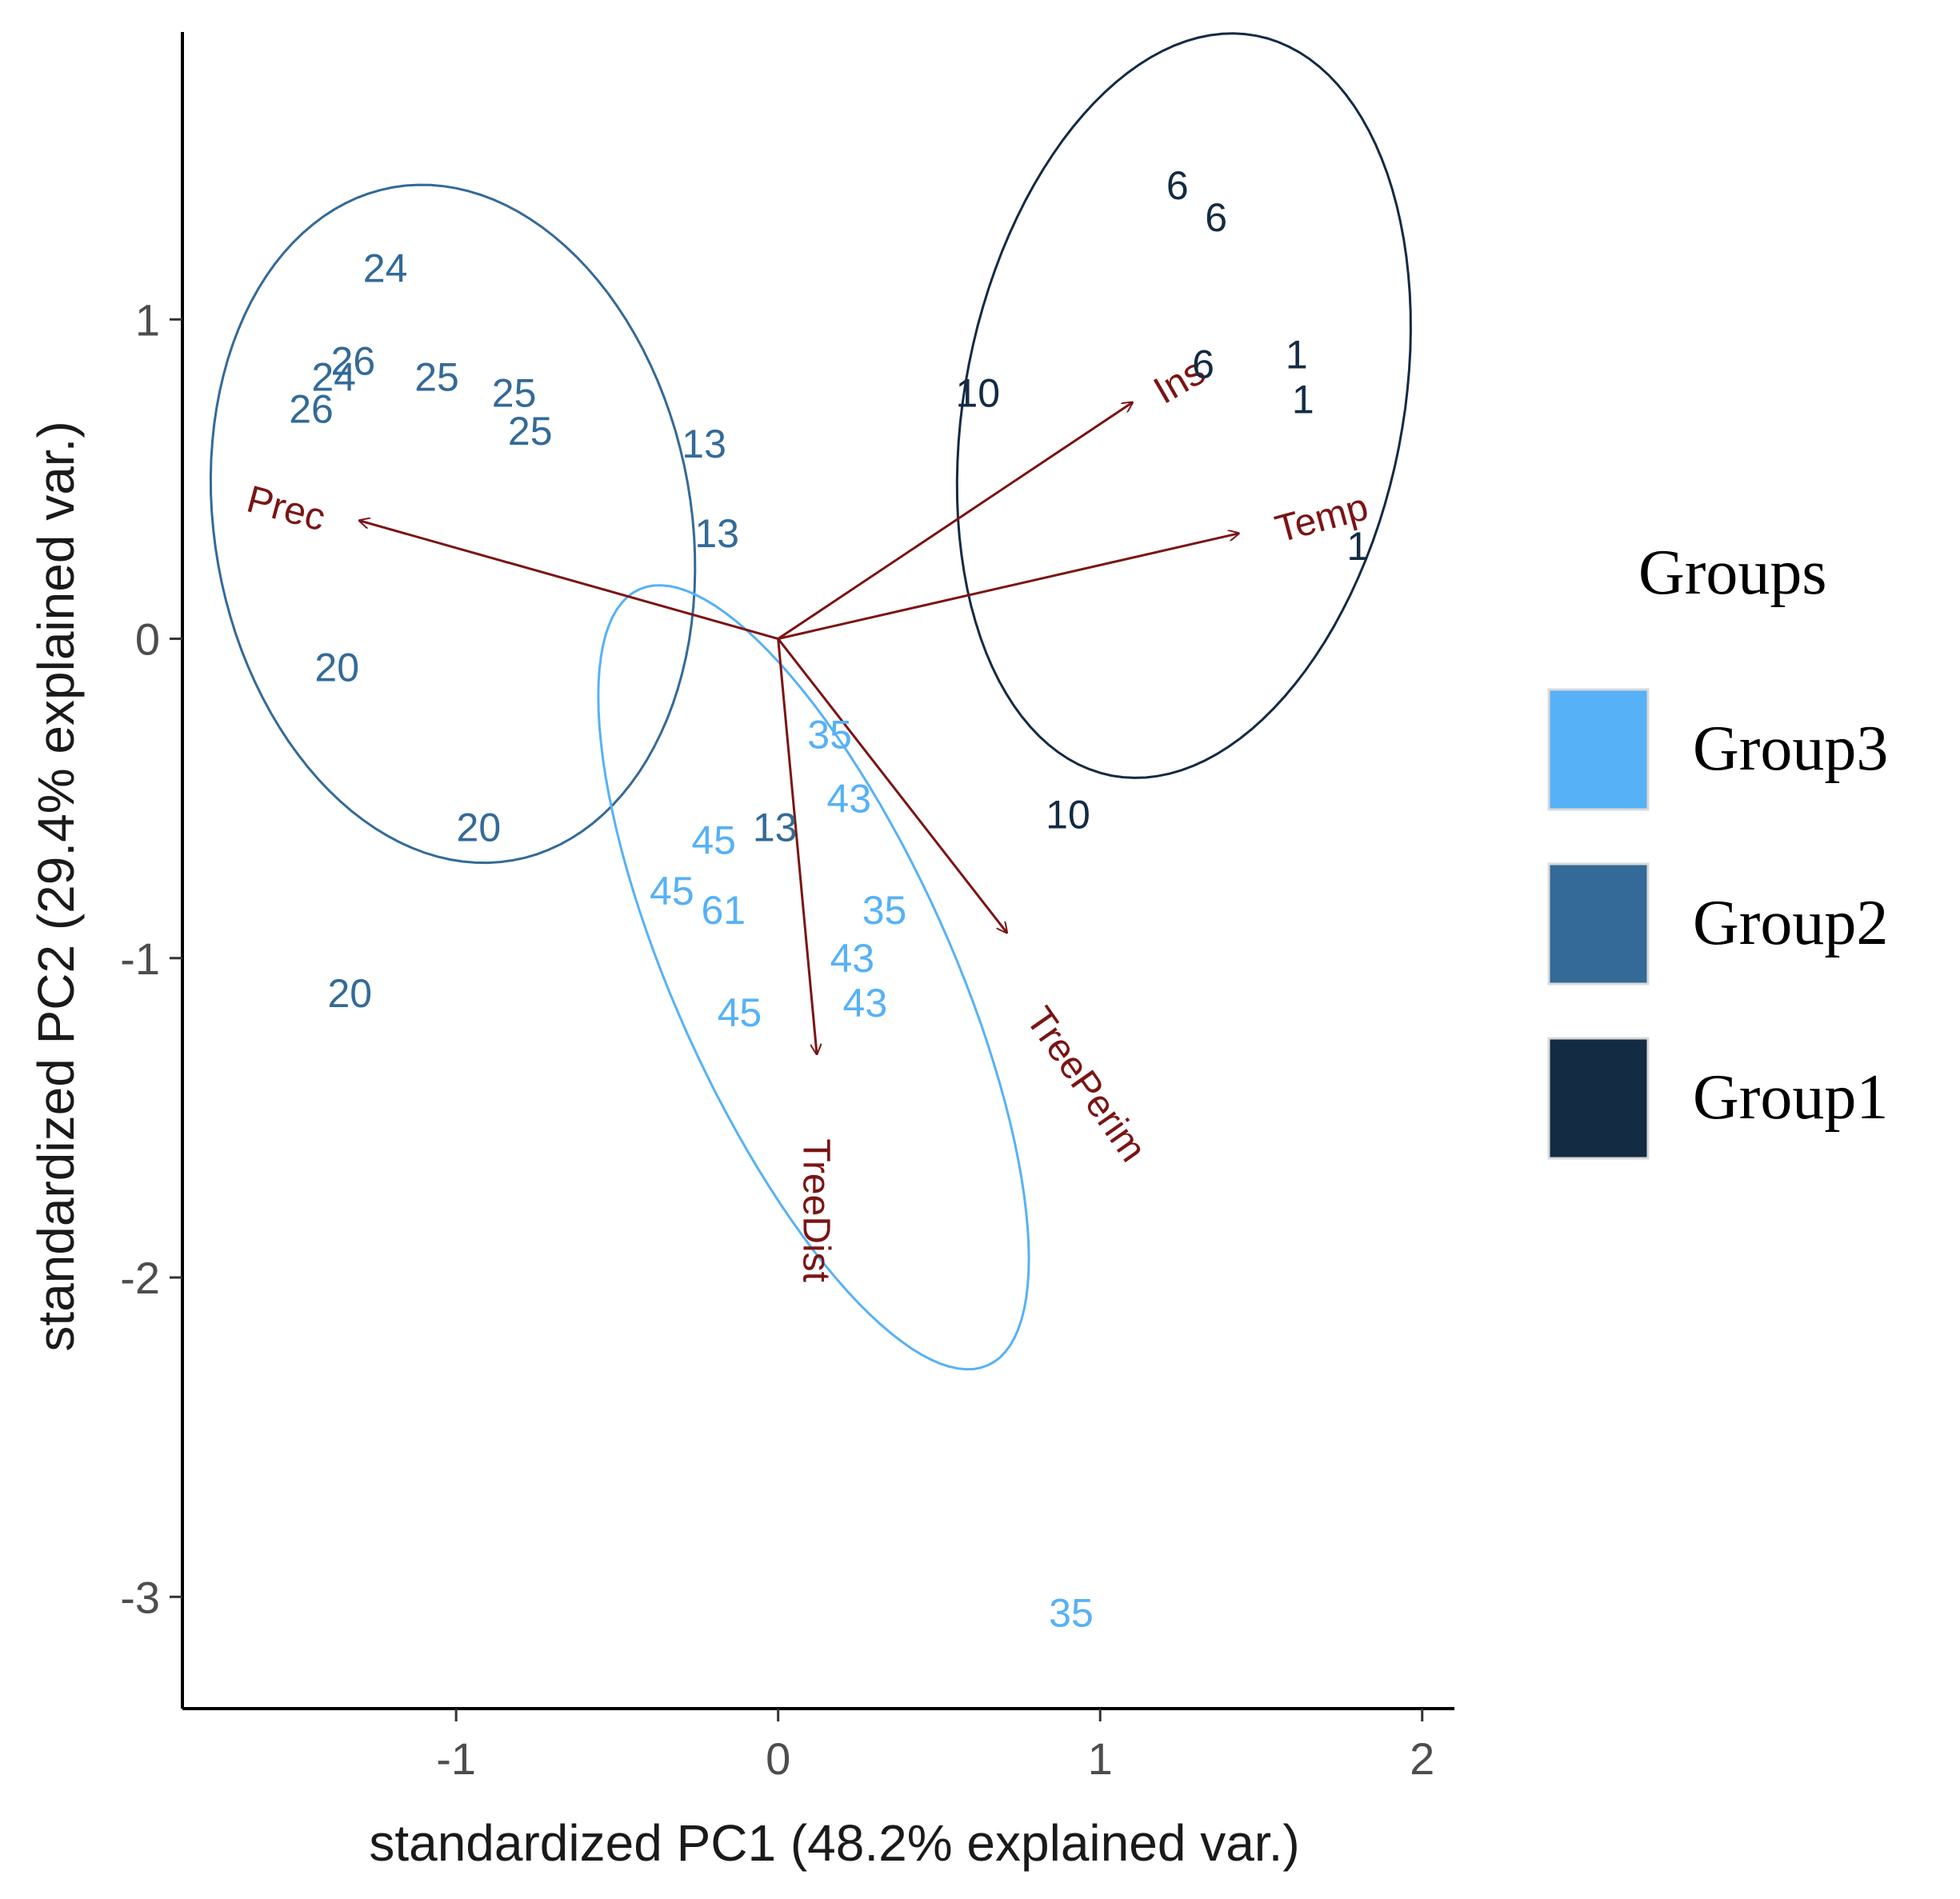 The height and width of the screenshot is (1899, 1960). Describe the element at coordinates (456, 1758) in the screenshot. I see `x-tick-label: -1` at that location.